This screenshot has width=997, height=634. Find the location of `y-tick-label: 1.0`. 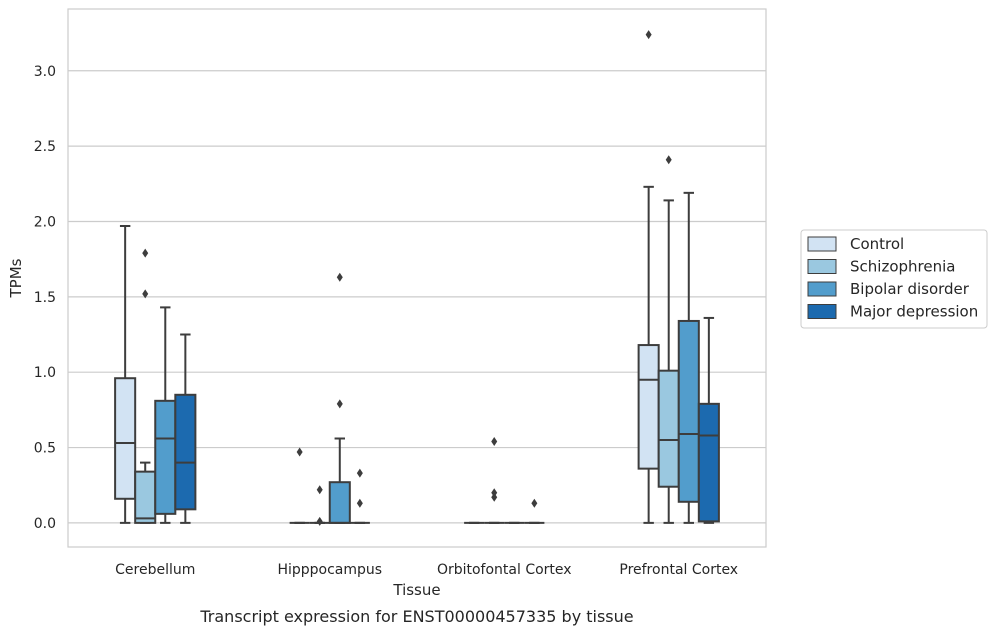

y-tick-label: 1.0 is located at coordinates (45, 373).